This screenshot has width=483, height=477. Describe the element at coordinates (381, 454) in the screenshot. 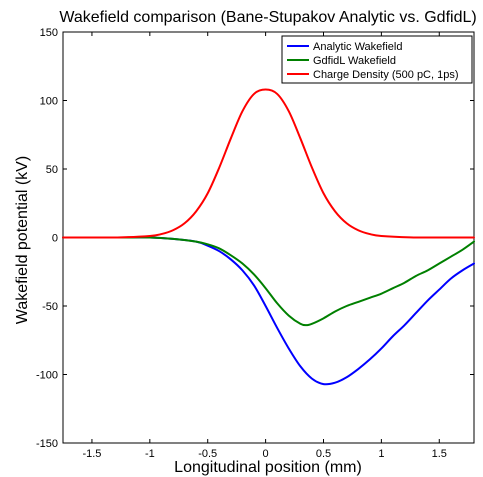

I see `x-tick-label: 1` at that location.